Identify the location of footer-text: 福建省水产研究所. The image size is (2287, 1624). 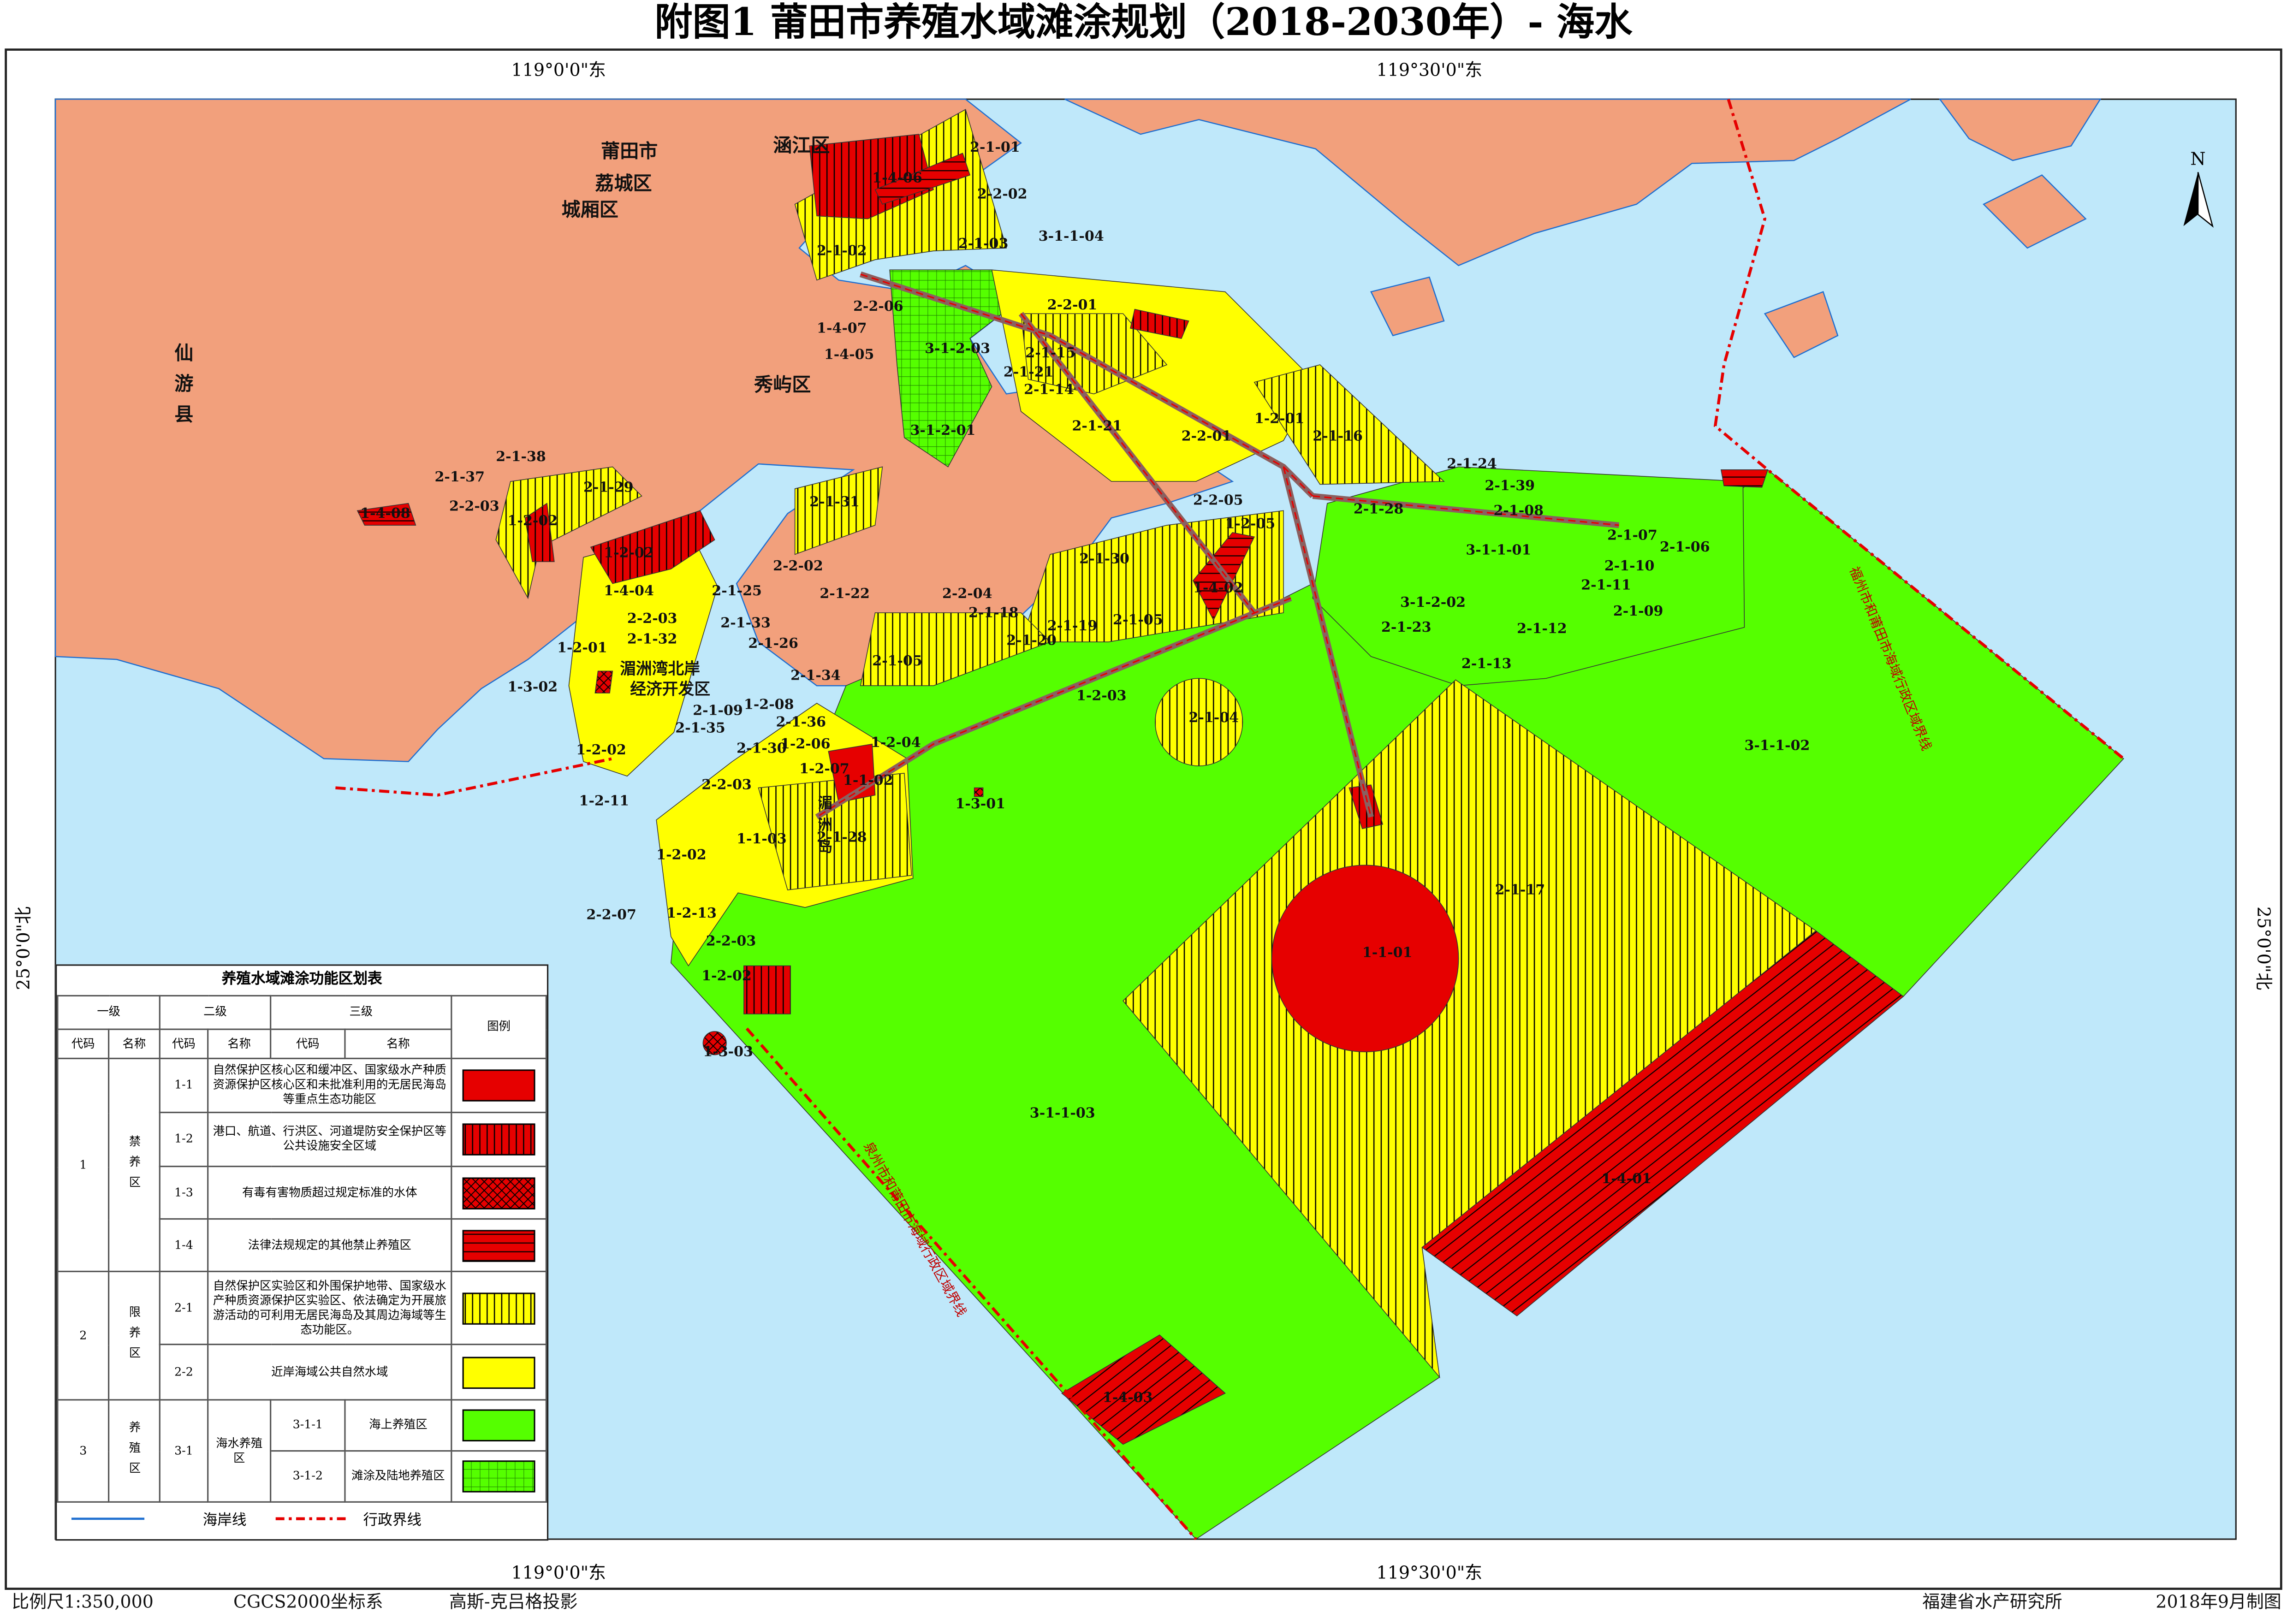
(1992, 1602).